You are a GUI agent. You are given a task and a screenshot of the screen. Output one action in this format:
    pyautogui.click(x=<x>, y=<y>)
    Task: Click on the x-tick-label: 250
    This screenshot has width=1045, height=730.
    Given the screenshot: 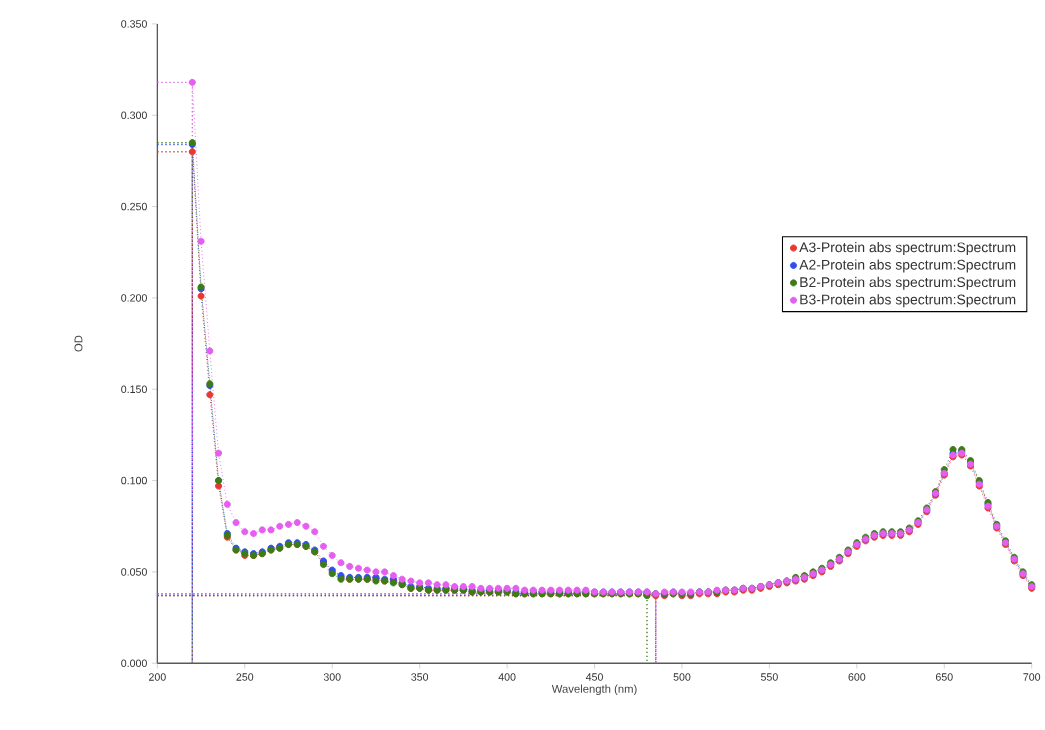 What is the action you would take?
    pyautogui.click(x=245, y=677)
    